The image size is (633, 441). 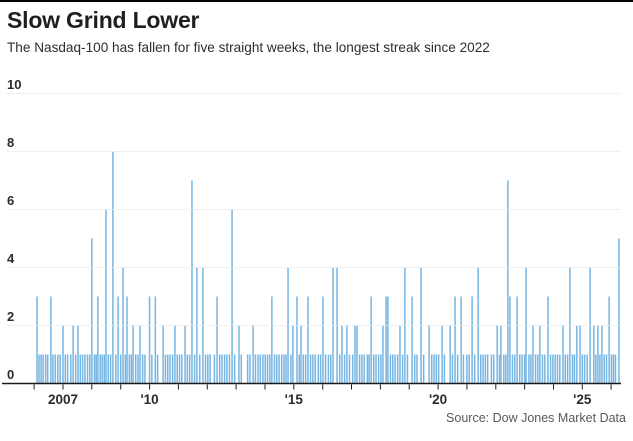 I want to click on x-tick-labels-group: 2007 '10 '15 '20 '25, so click(x=320, y=399).